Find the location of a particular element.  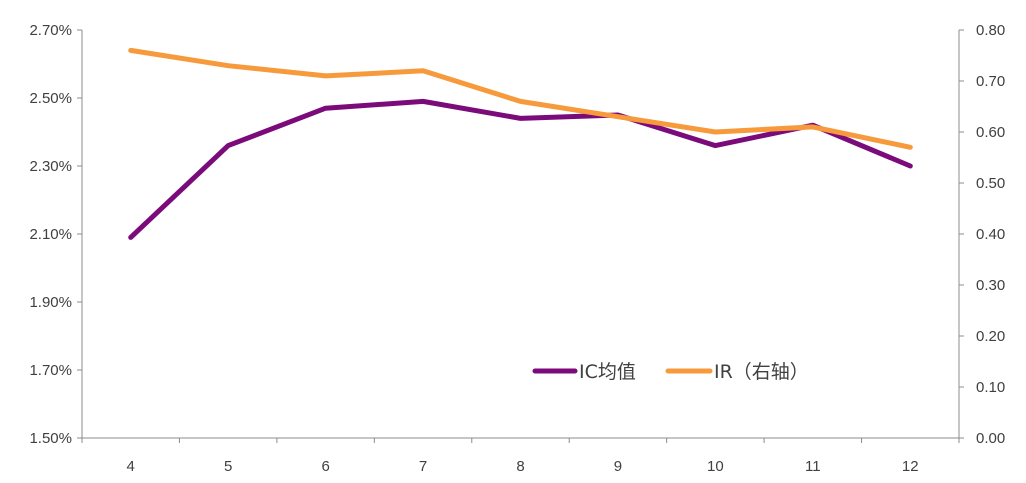

x-tick-label: 11 is located at coordinates (813, 466).